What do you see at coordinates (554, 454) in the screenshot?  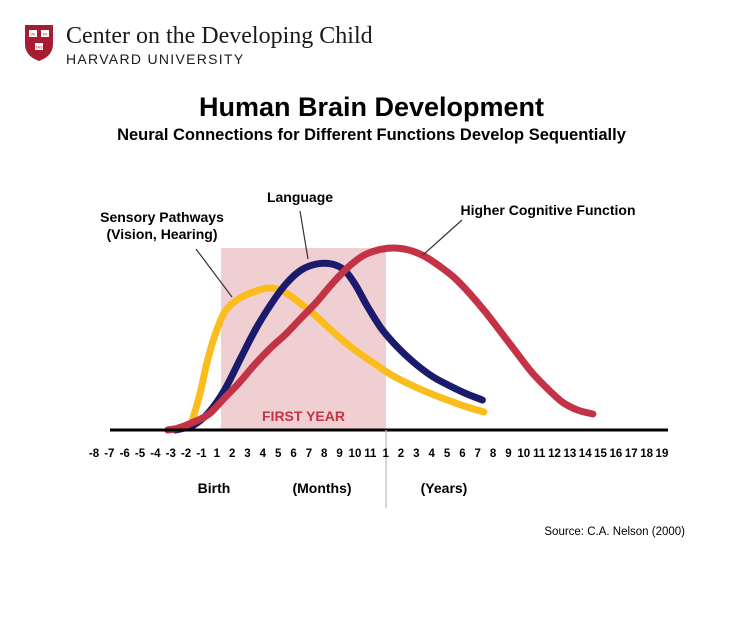 I see `x-tick-label: 12` at bounding box center [554, 454].